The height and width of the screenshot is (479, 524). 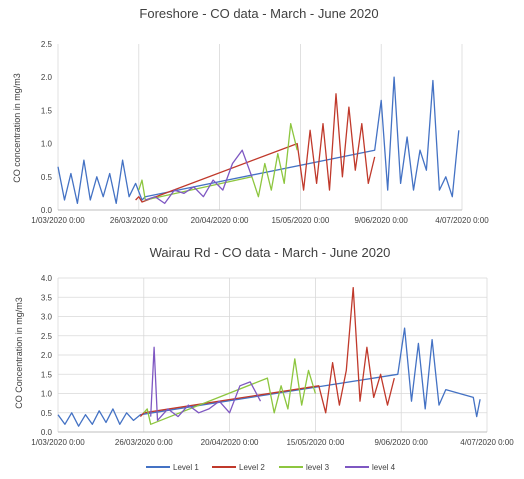 I want to click on legend-item-level-1: Level 1, so click(x=172, y=467).